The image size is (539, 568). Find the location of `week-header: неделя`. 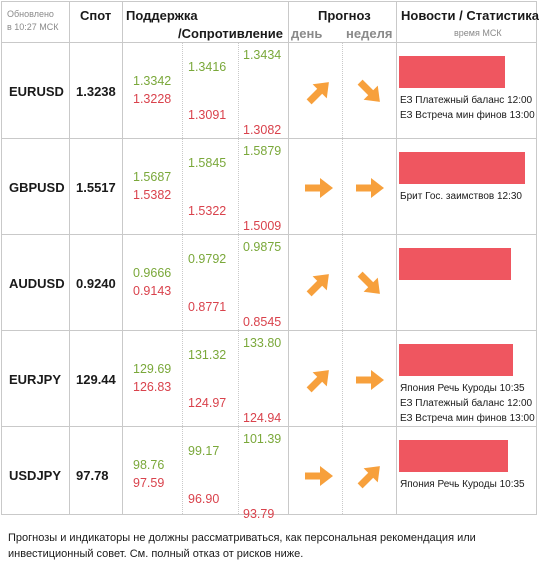

week-header: неделя is located at coordinates (369, 33).